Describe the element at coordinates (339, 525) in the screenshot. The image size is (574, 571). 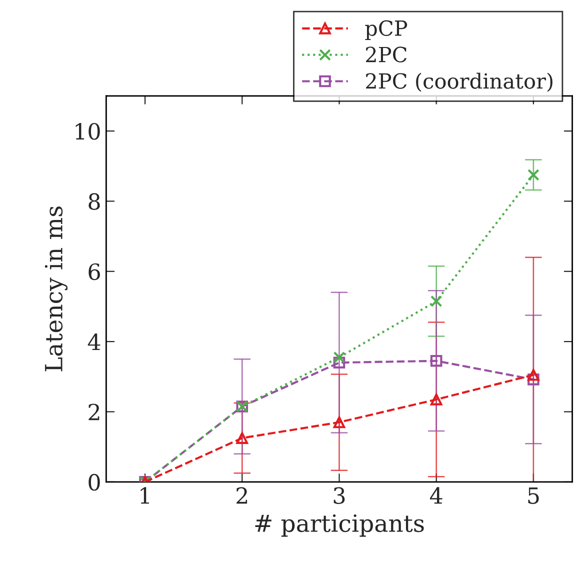
I see `x-axis-title: # participants` at that location.